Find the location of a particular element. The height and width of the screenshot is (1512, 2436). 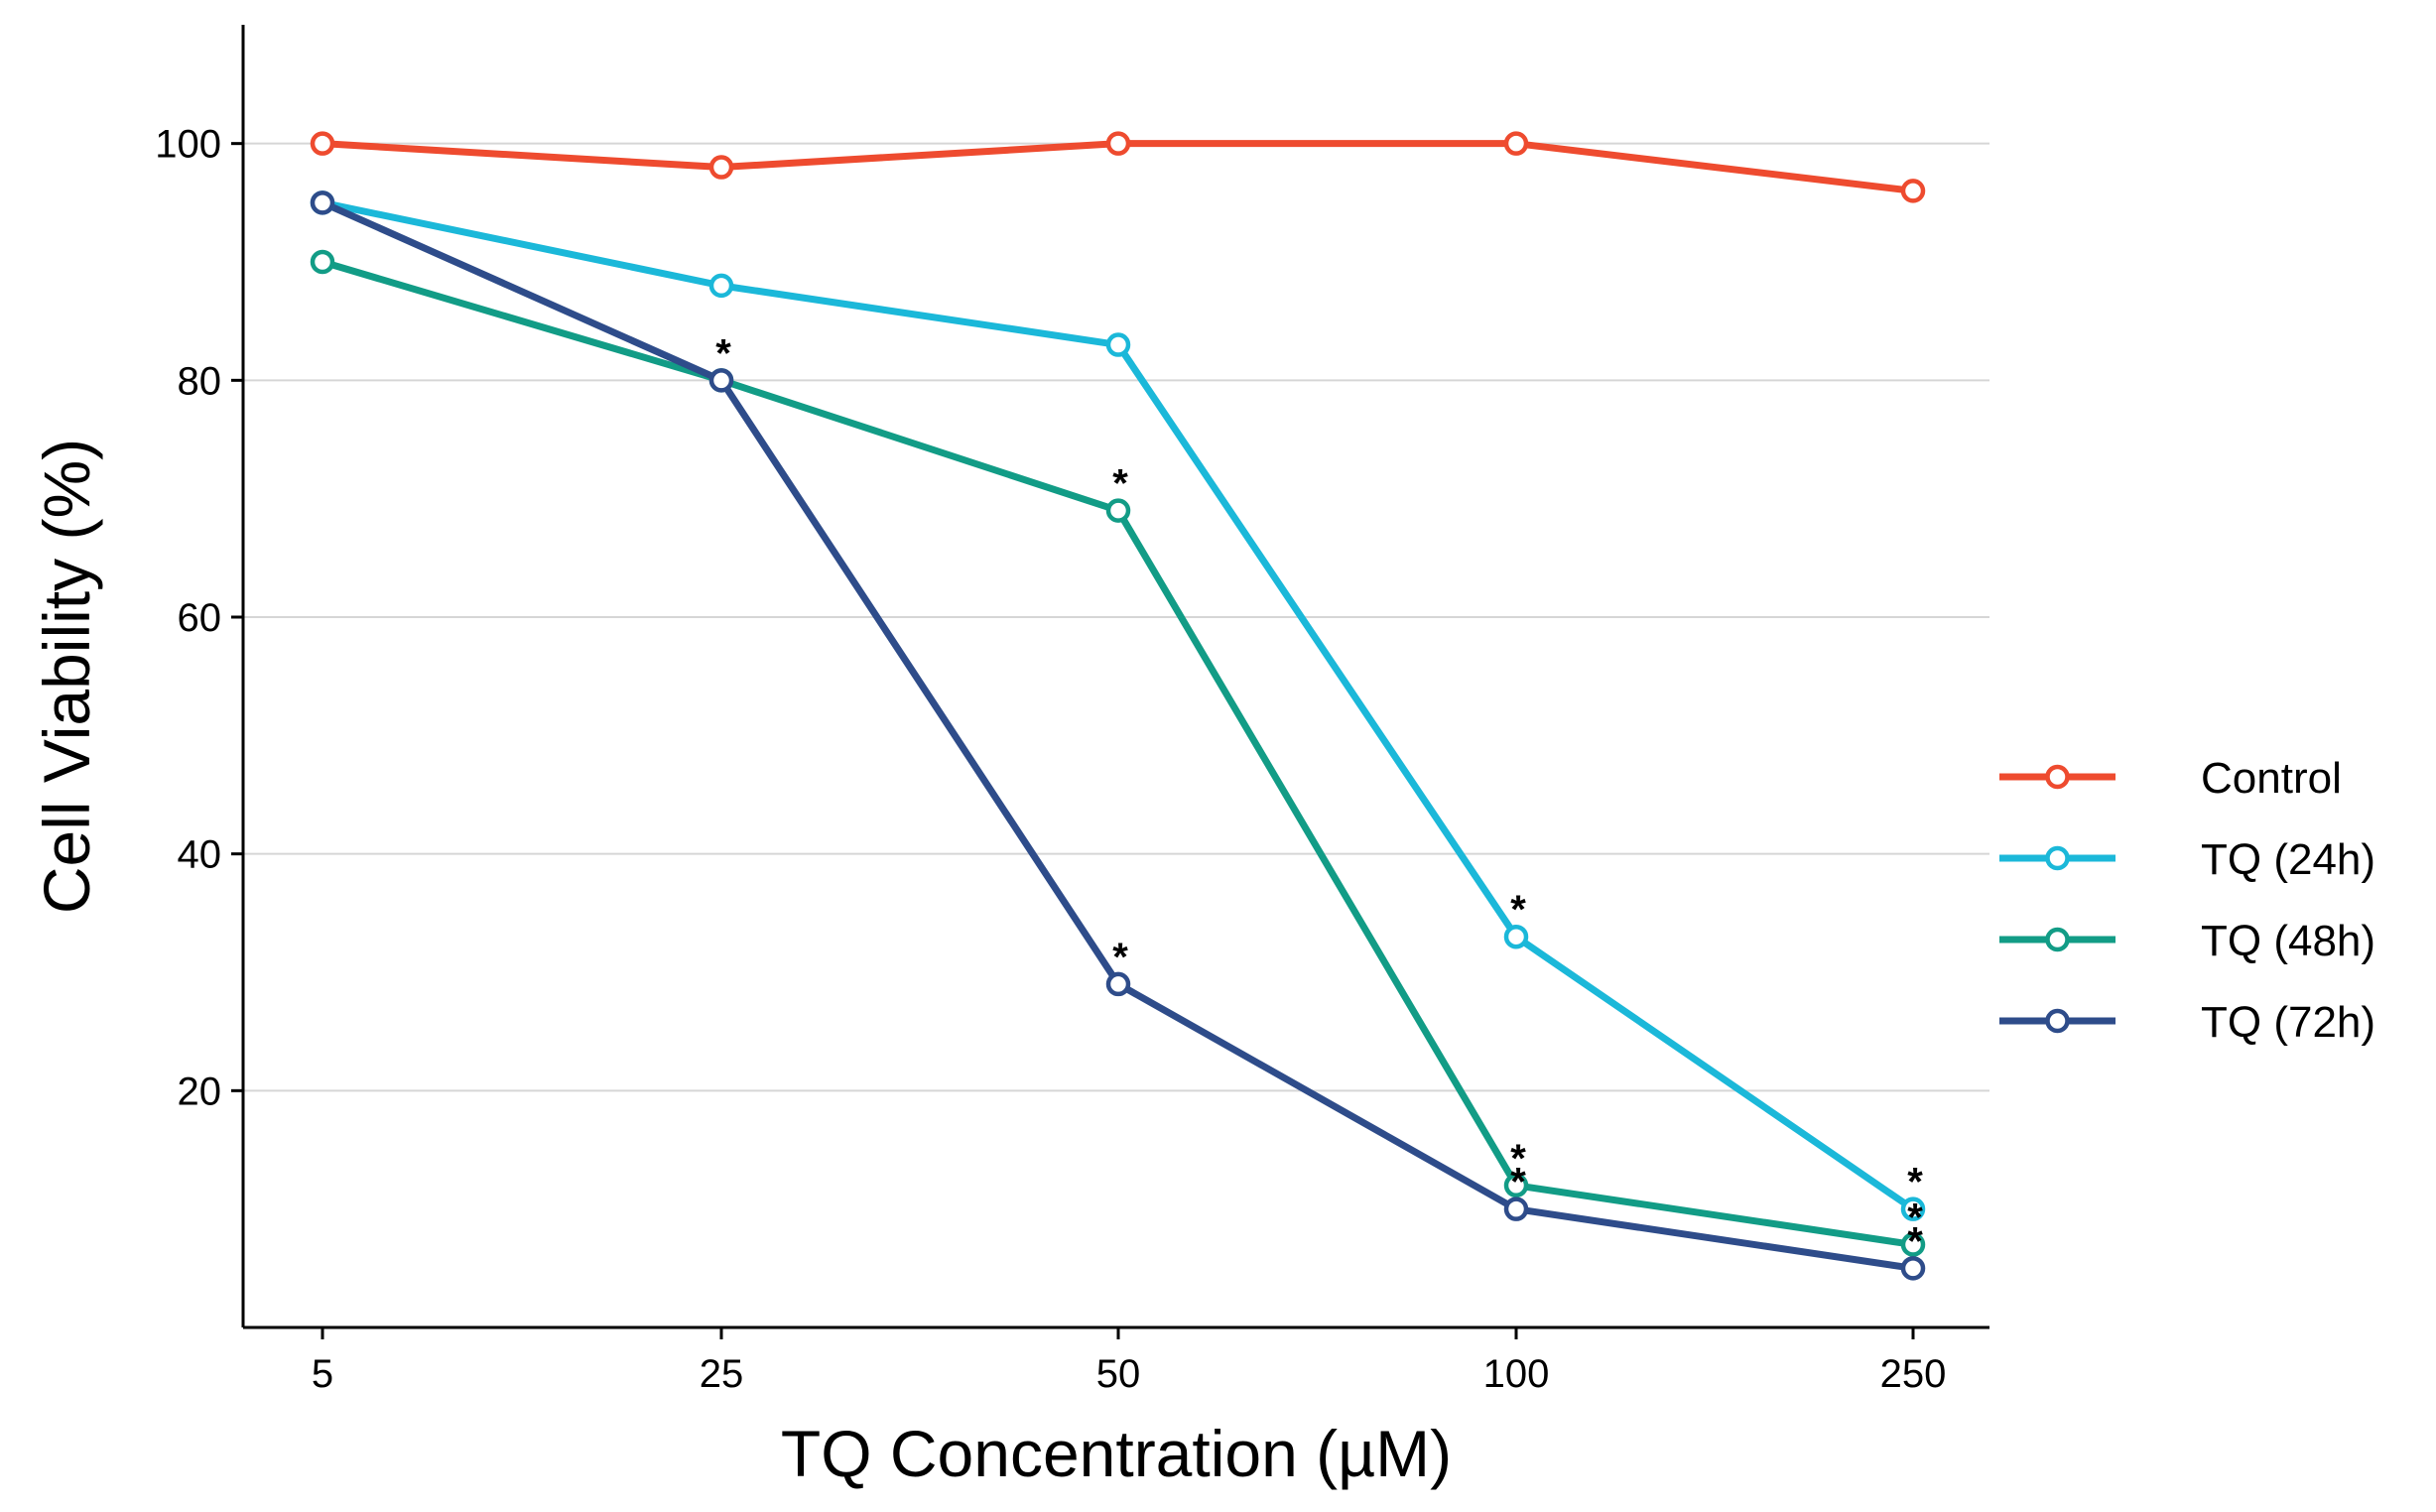

x-tick-label-250: 250 is located at coordinates (1913, 1374).